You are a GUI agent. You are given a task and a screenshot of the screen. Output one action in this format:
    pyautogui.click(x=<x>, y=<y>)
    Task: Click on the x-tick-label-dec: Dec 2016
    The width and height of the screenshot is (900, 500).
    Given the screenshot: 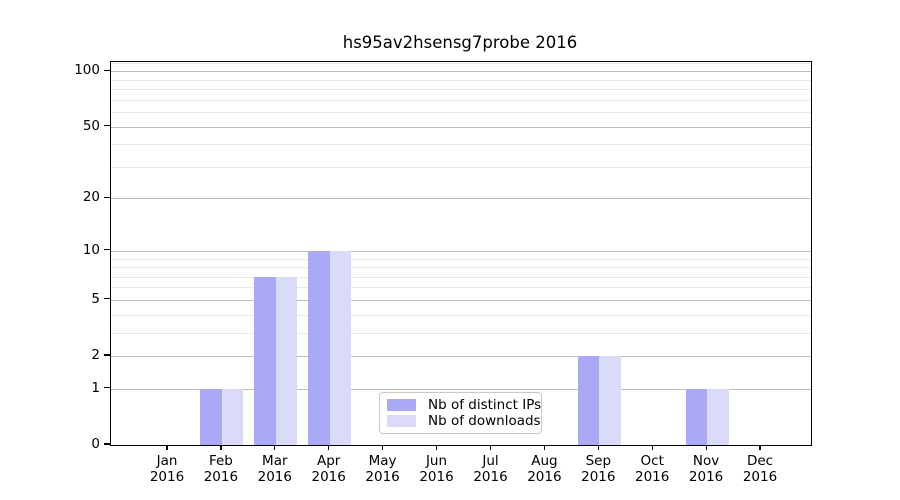 What is the action you would take?
    pyautogui.click(x=760, y=469)
    